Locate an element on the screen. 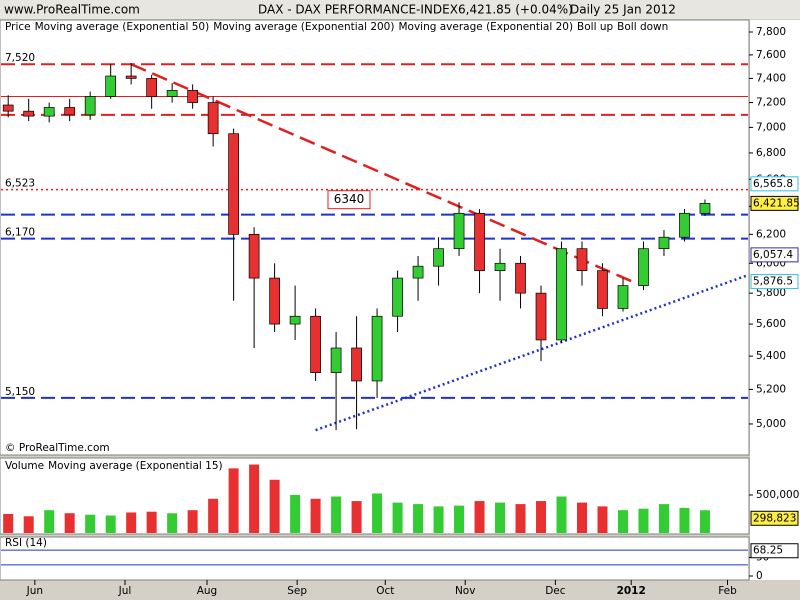 The width and height of the screenshot is (800, 600). level-label: 7,520 is located at coordinates (20, 58).